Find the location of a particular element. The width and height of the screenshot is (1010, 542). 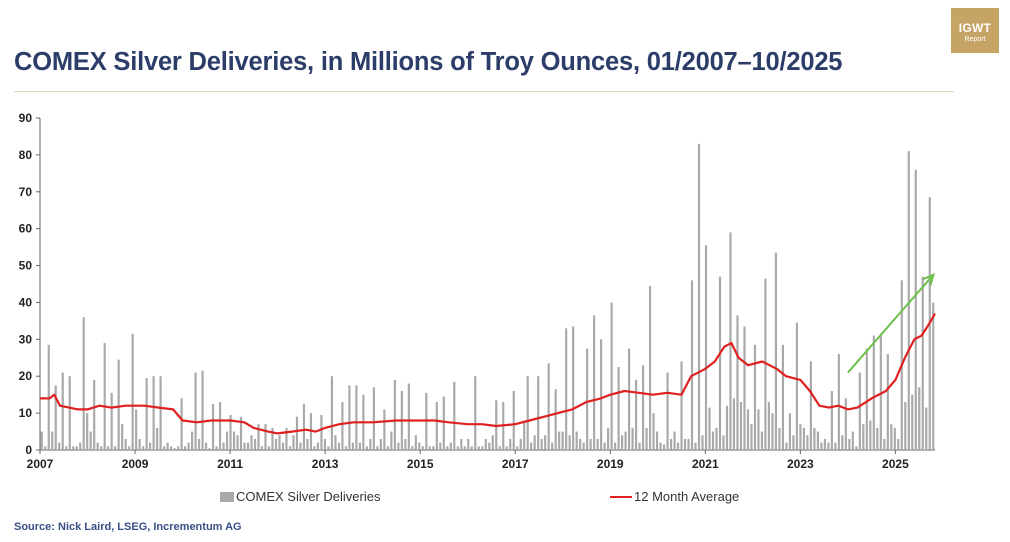

source-note: Source: Nick Laird, LSEG, Incrementum AG is located at coordinates (128, 527).